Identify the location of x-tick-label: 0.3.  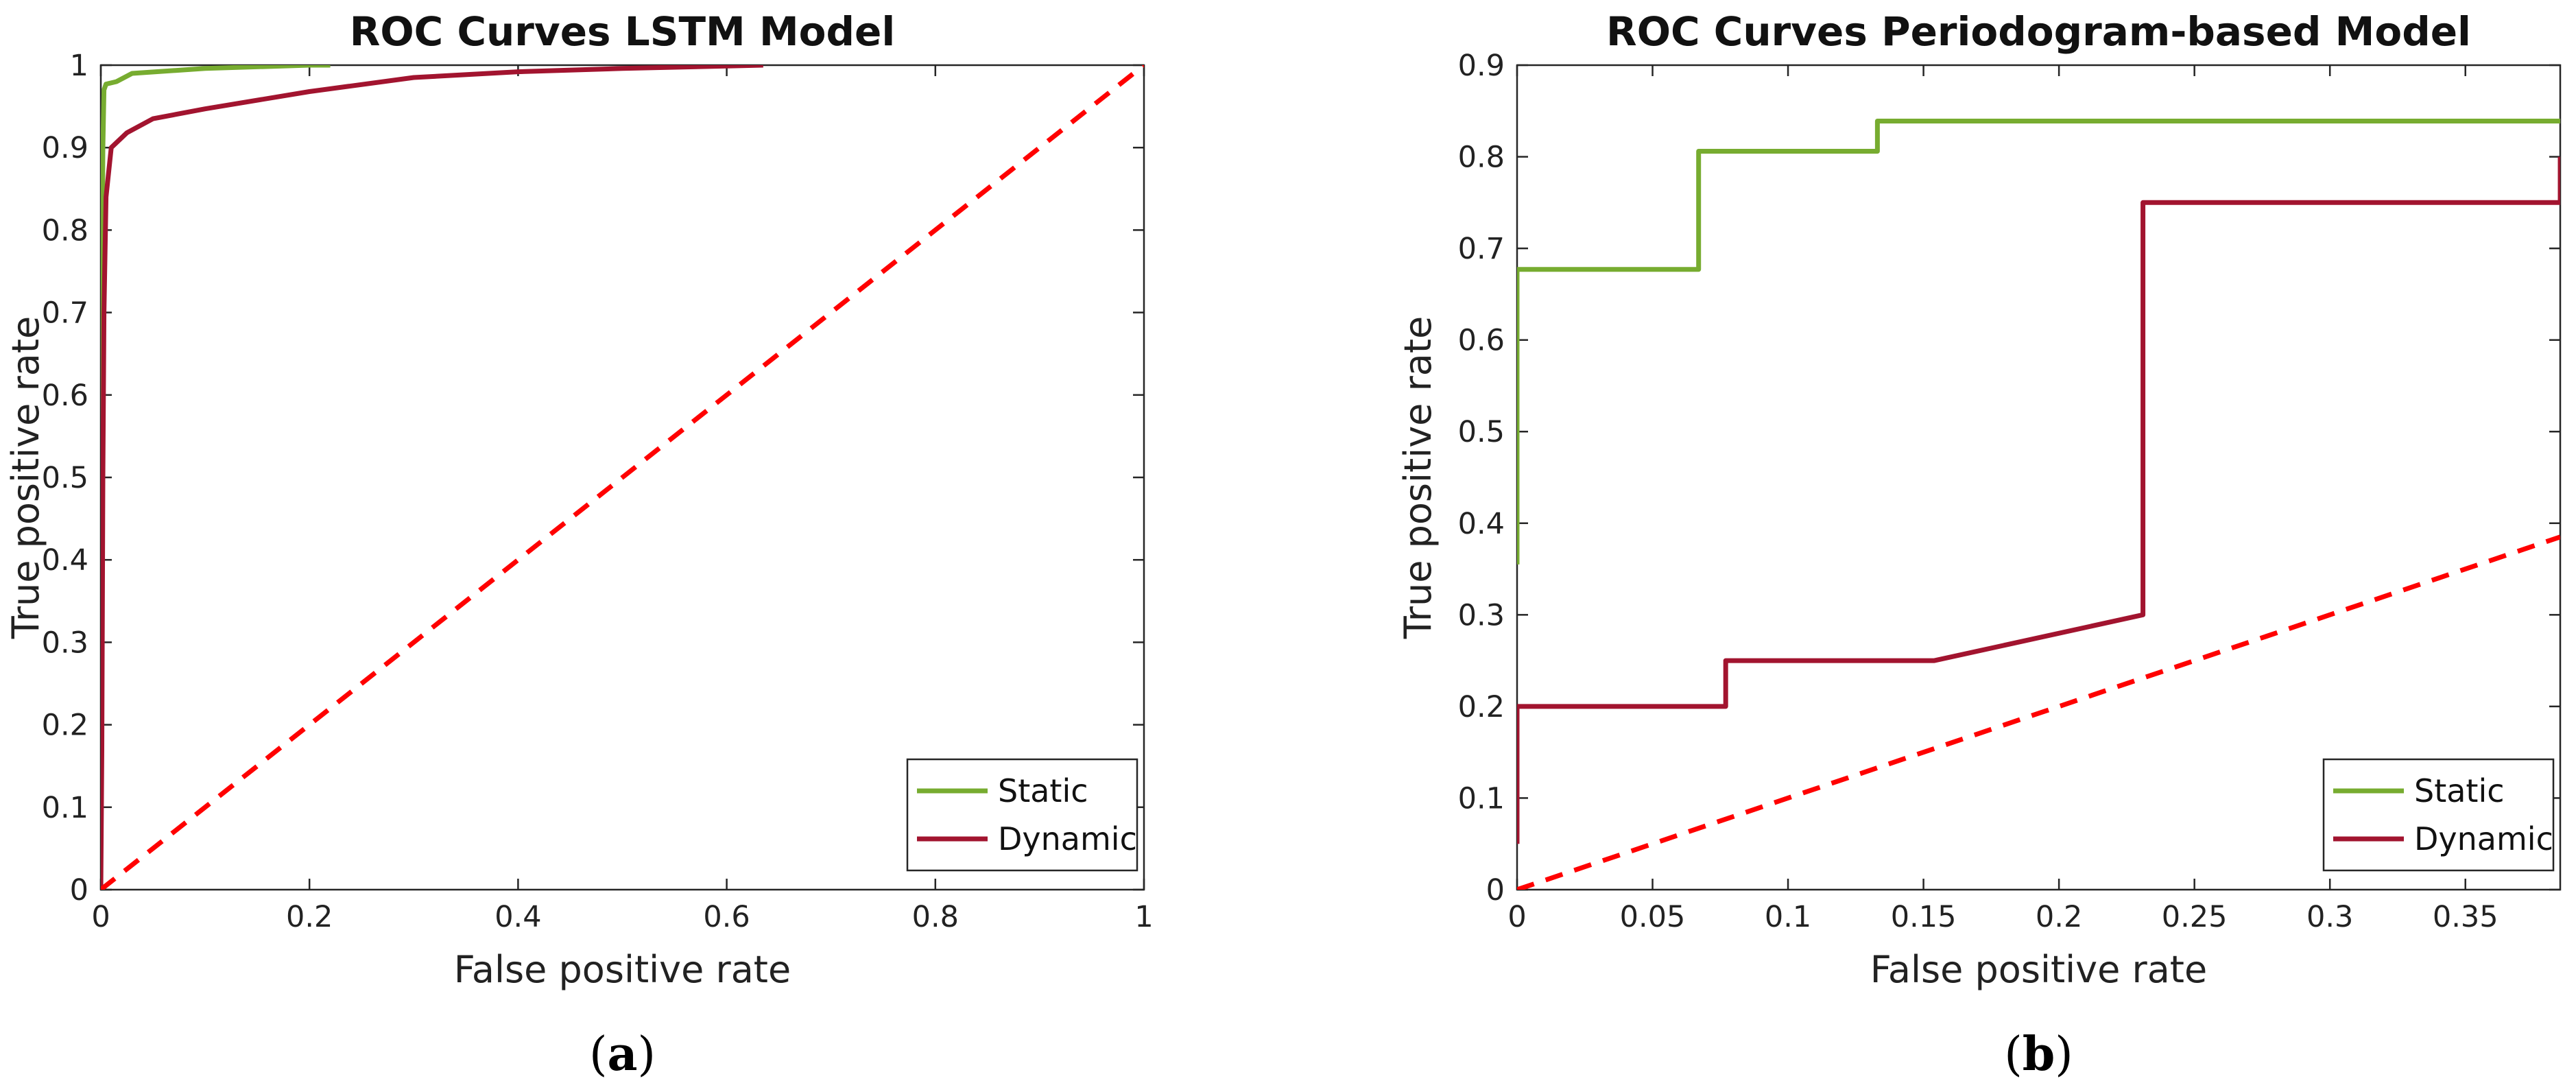
(2329, 917).